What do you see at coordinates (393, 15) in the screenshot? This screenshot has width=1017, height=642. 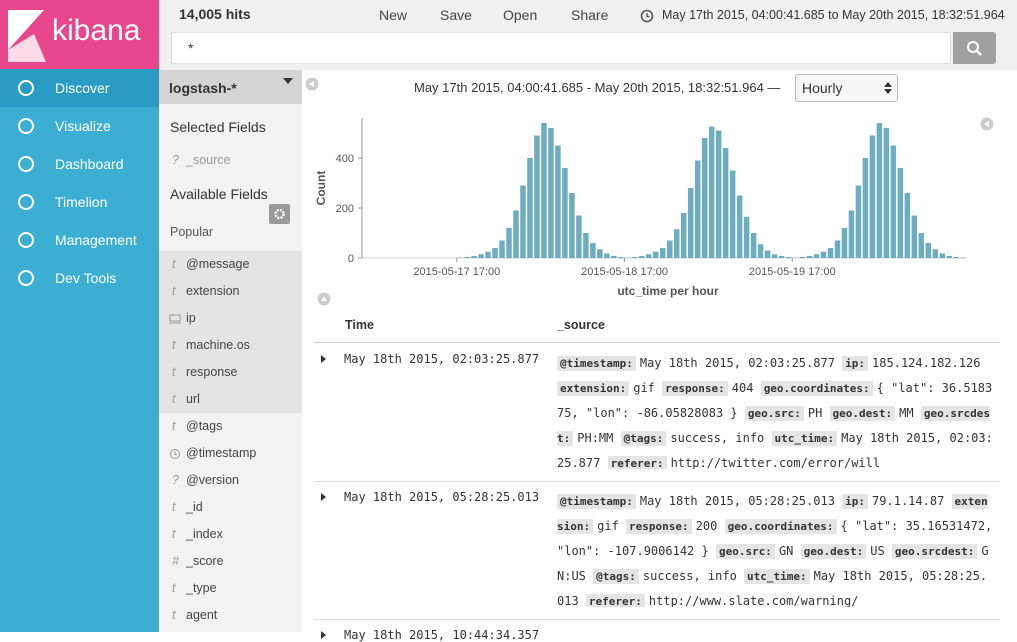 I see `menu-item: New` at bounding box center [393, 15].